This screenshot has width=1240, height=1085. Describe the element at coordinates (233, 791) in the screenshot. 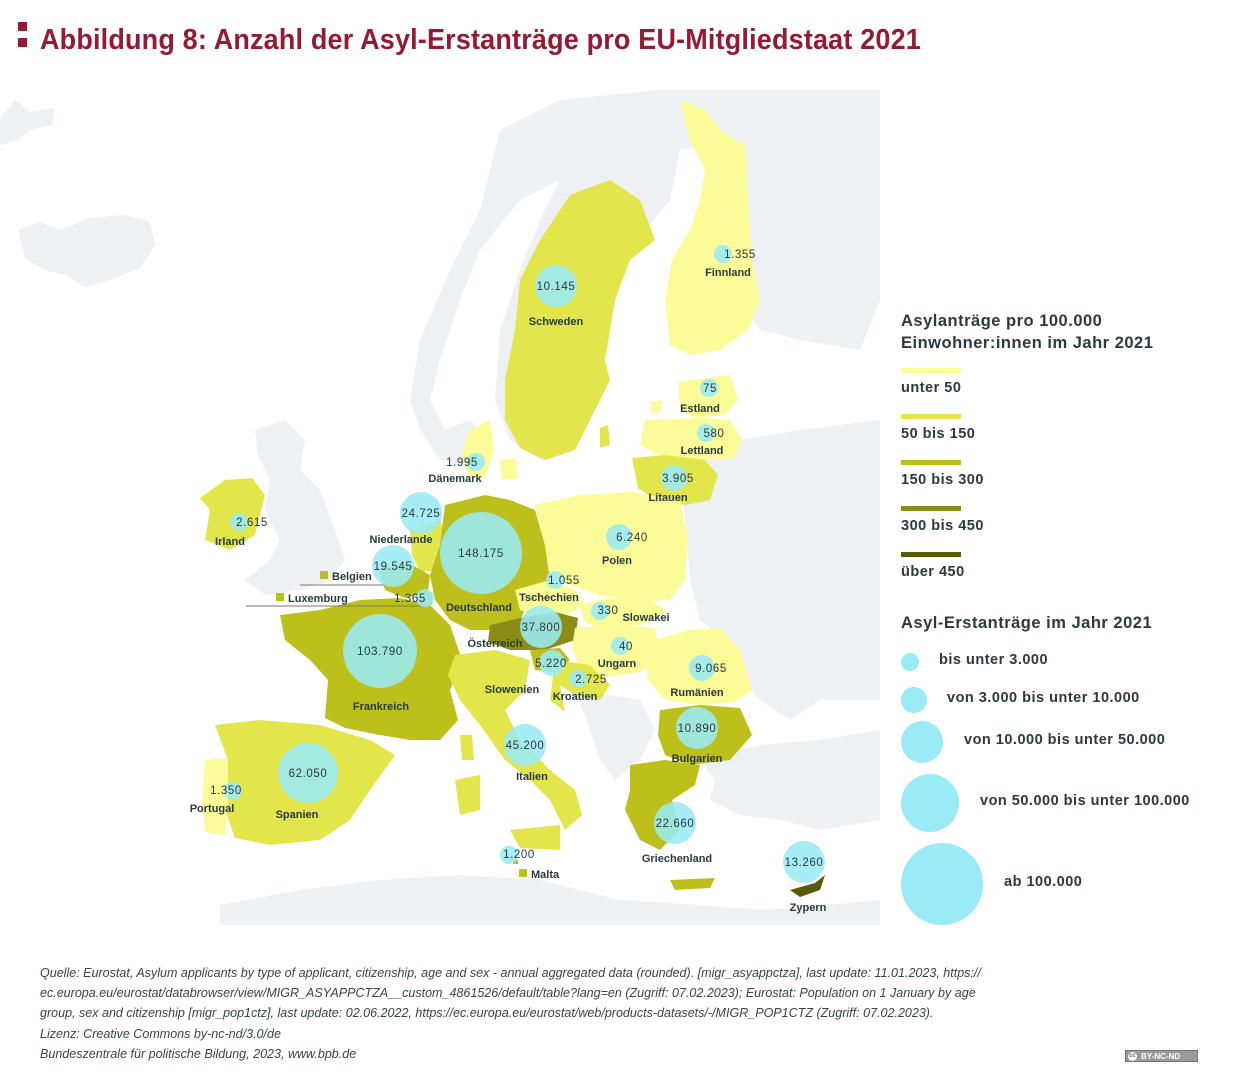

I see `bubble-portugal` at that location.